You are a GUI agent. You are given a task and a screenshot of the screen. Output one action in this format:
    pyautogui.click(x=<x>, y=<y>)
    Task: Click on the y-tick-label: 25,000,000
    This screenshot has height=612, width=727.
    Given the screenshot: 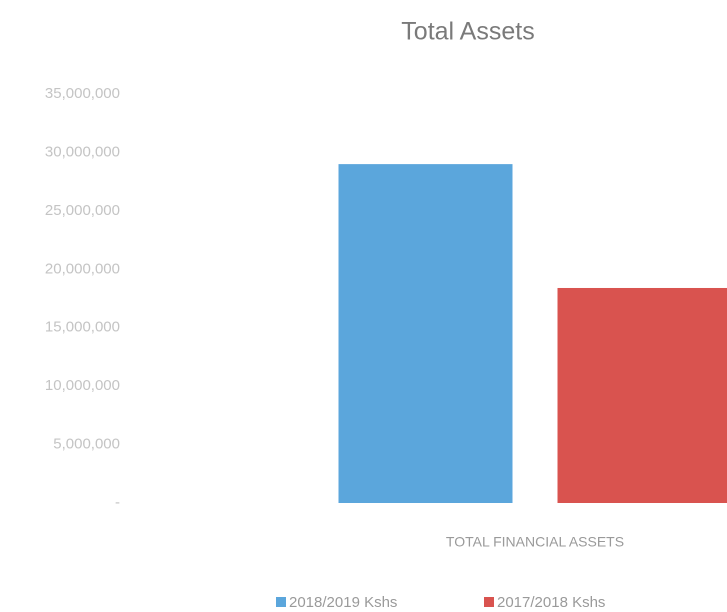 What is the action you would take?
    pyautogui.click(x=82, y=210)
    